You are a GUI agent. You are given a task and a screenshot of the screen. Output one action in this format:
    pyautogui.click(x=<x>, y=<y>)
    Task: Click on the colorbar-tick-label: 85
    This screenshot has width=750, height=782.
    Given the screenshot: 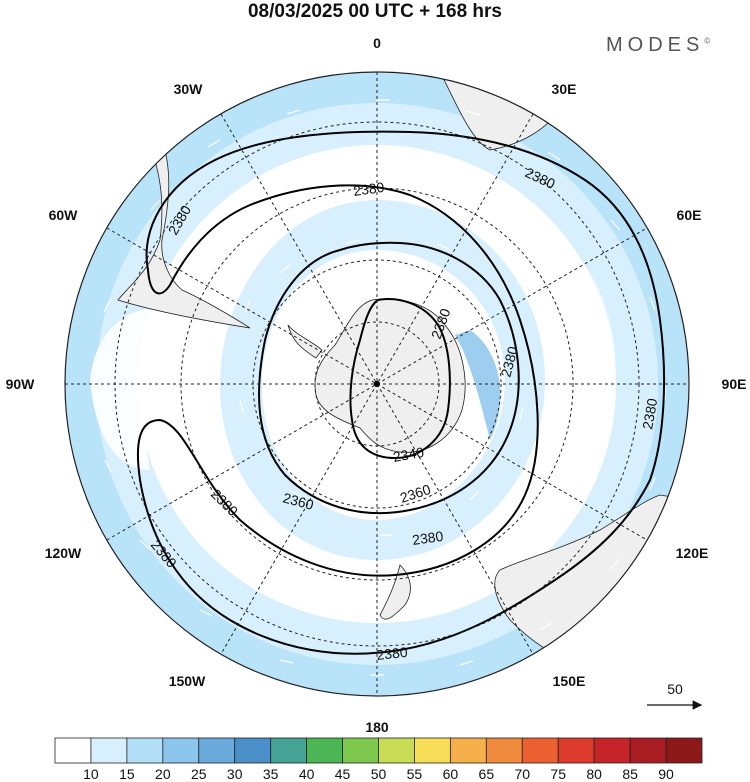 What is the action you would take?
    pyautogui.click(x=630, y=774)
    